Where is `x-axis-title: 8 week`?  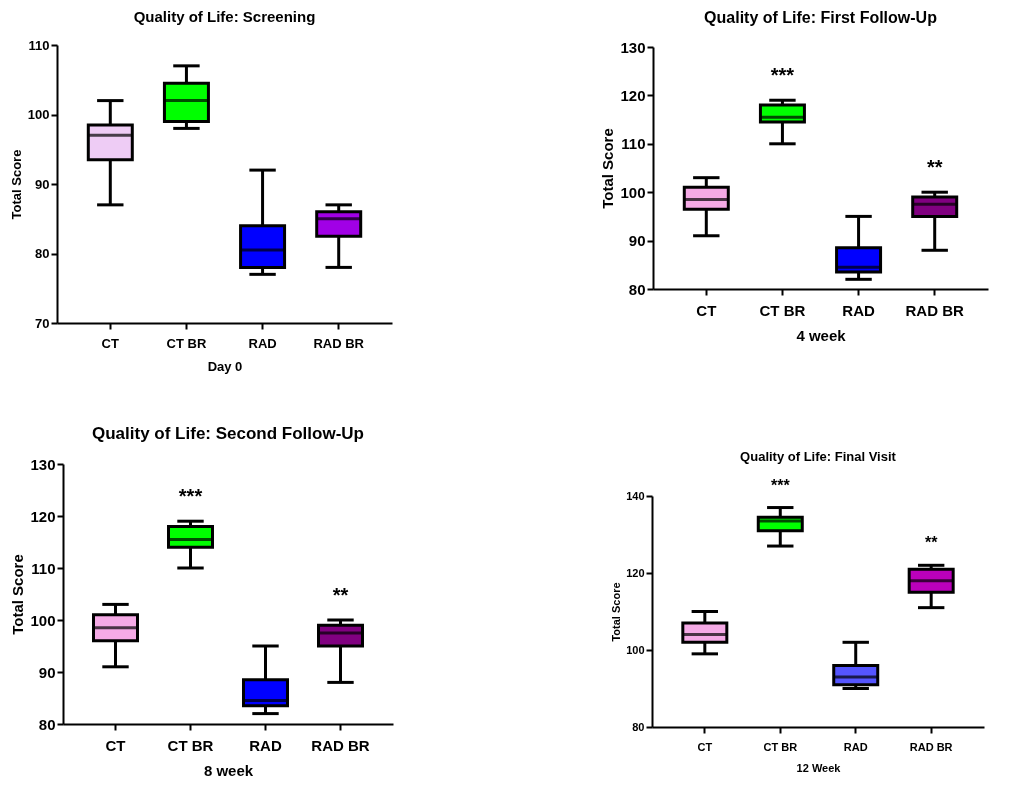 x-axis-title: 8 week is located at coordinates (228, 770).